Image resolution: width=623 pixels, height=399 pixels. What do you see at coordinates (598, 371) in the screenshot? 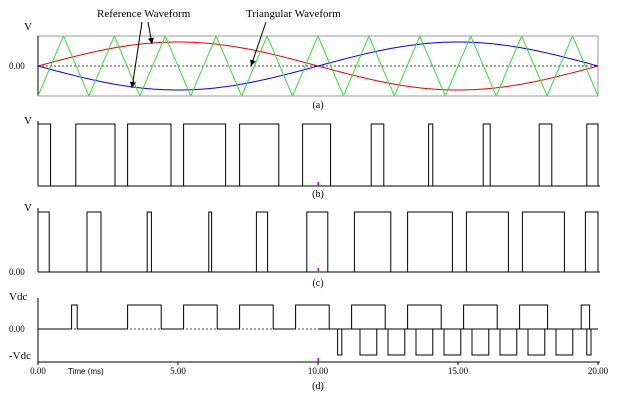
I see `x-tick-label: 20.00` at bounding box center [598, 371].